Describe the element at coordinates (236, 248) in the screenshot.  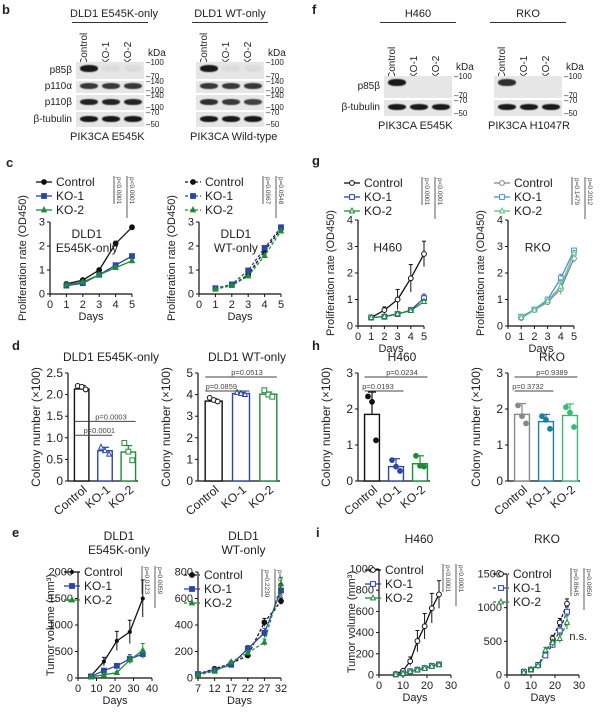
I see `chart-annotation: WT-only` at that location.